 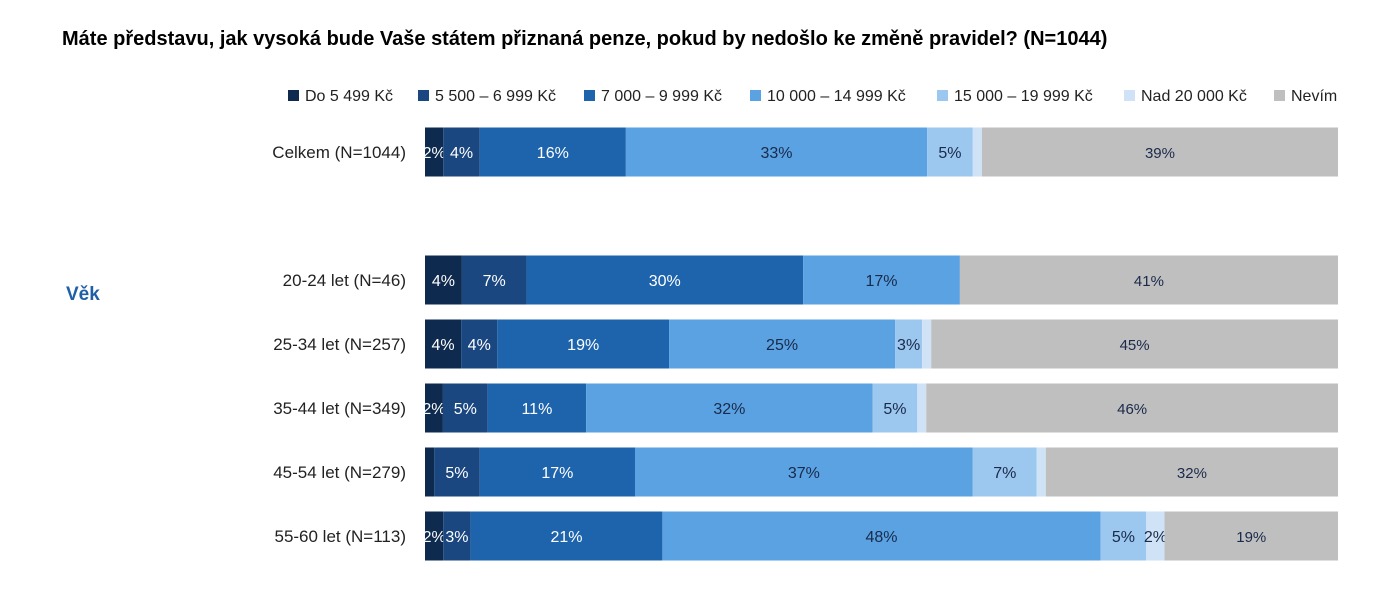 What do you see at coordinates (661, 96) in the screenshot?
I see `legend-label: 7 000 – 9 999 Kč` at bounding box center [661, 96].